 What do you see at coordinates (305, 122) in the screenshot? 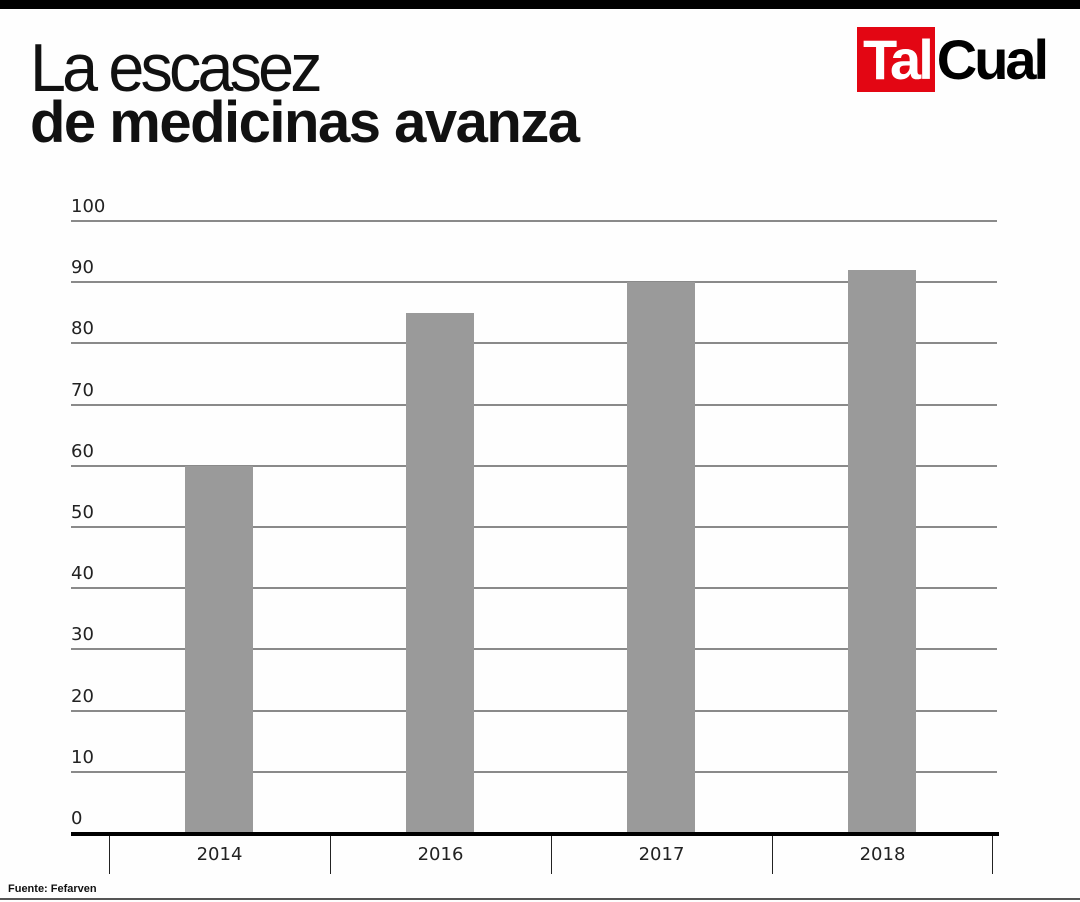
I see `title-line-2: de medicinas avanza` at bounding box center [305, 122].